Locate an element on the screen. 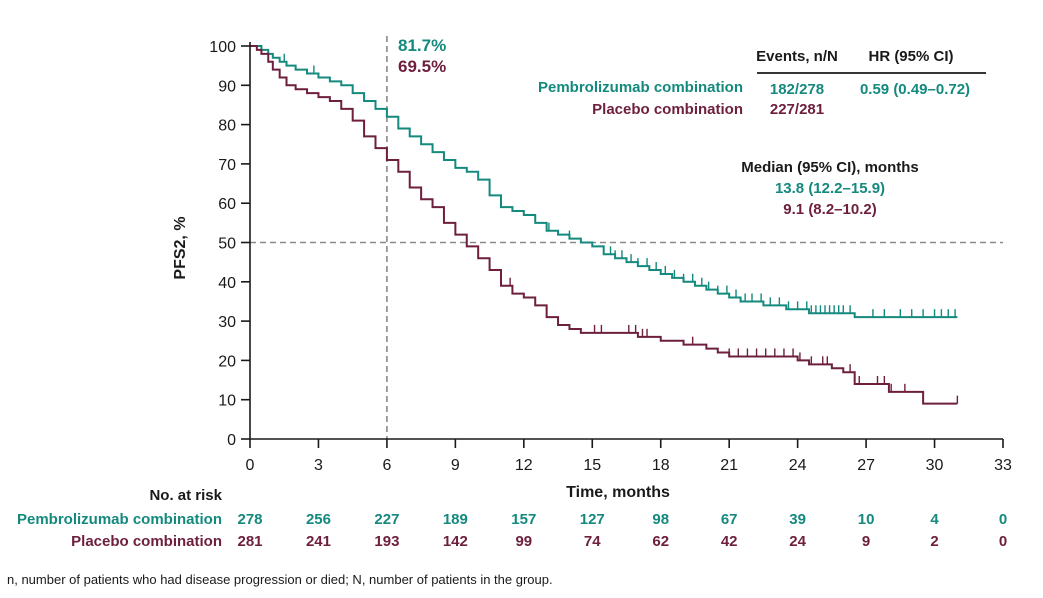 The width and height of the screenshot is (1043, 598). events-row-pembro-hr: 0.59 (0.49–0.72) is located at coordinates (915, 89).